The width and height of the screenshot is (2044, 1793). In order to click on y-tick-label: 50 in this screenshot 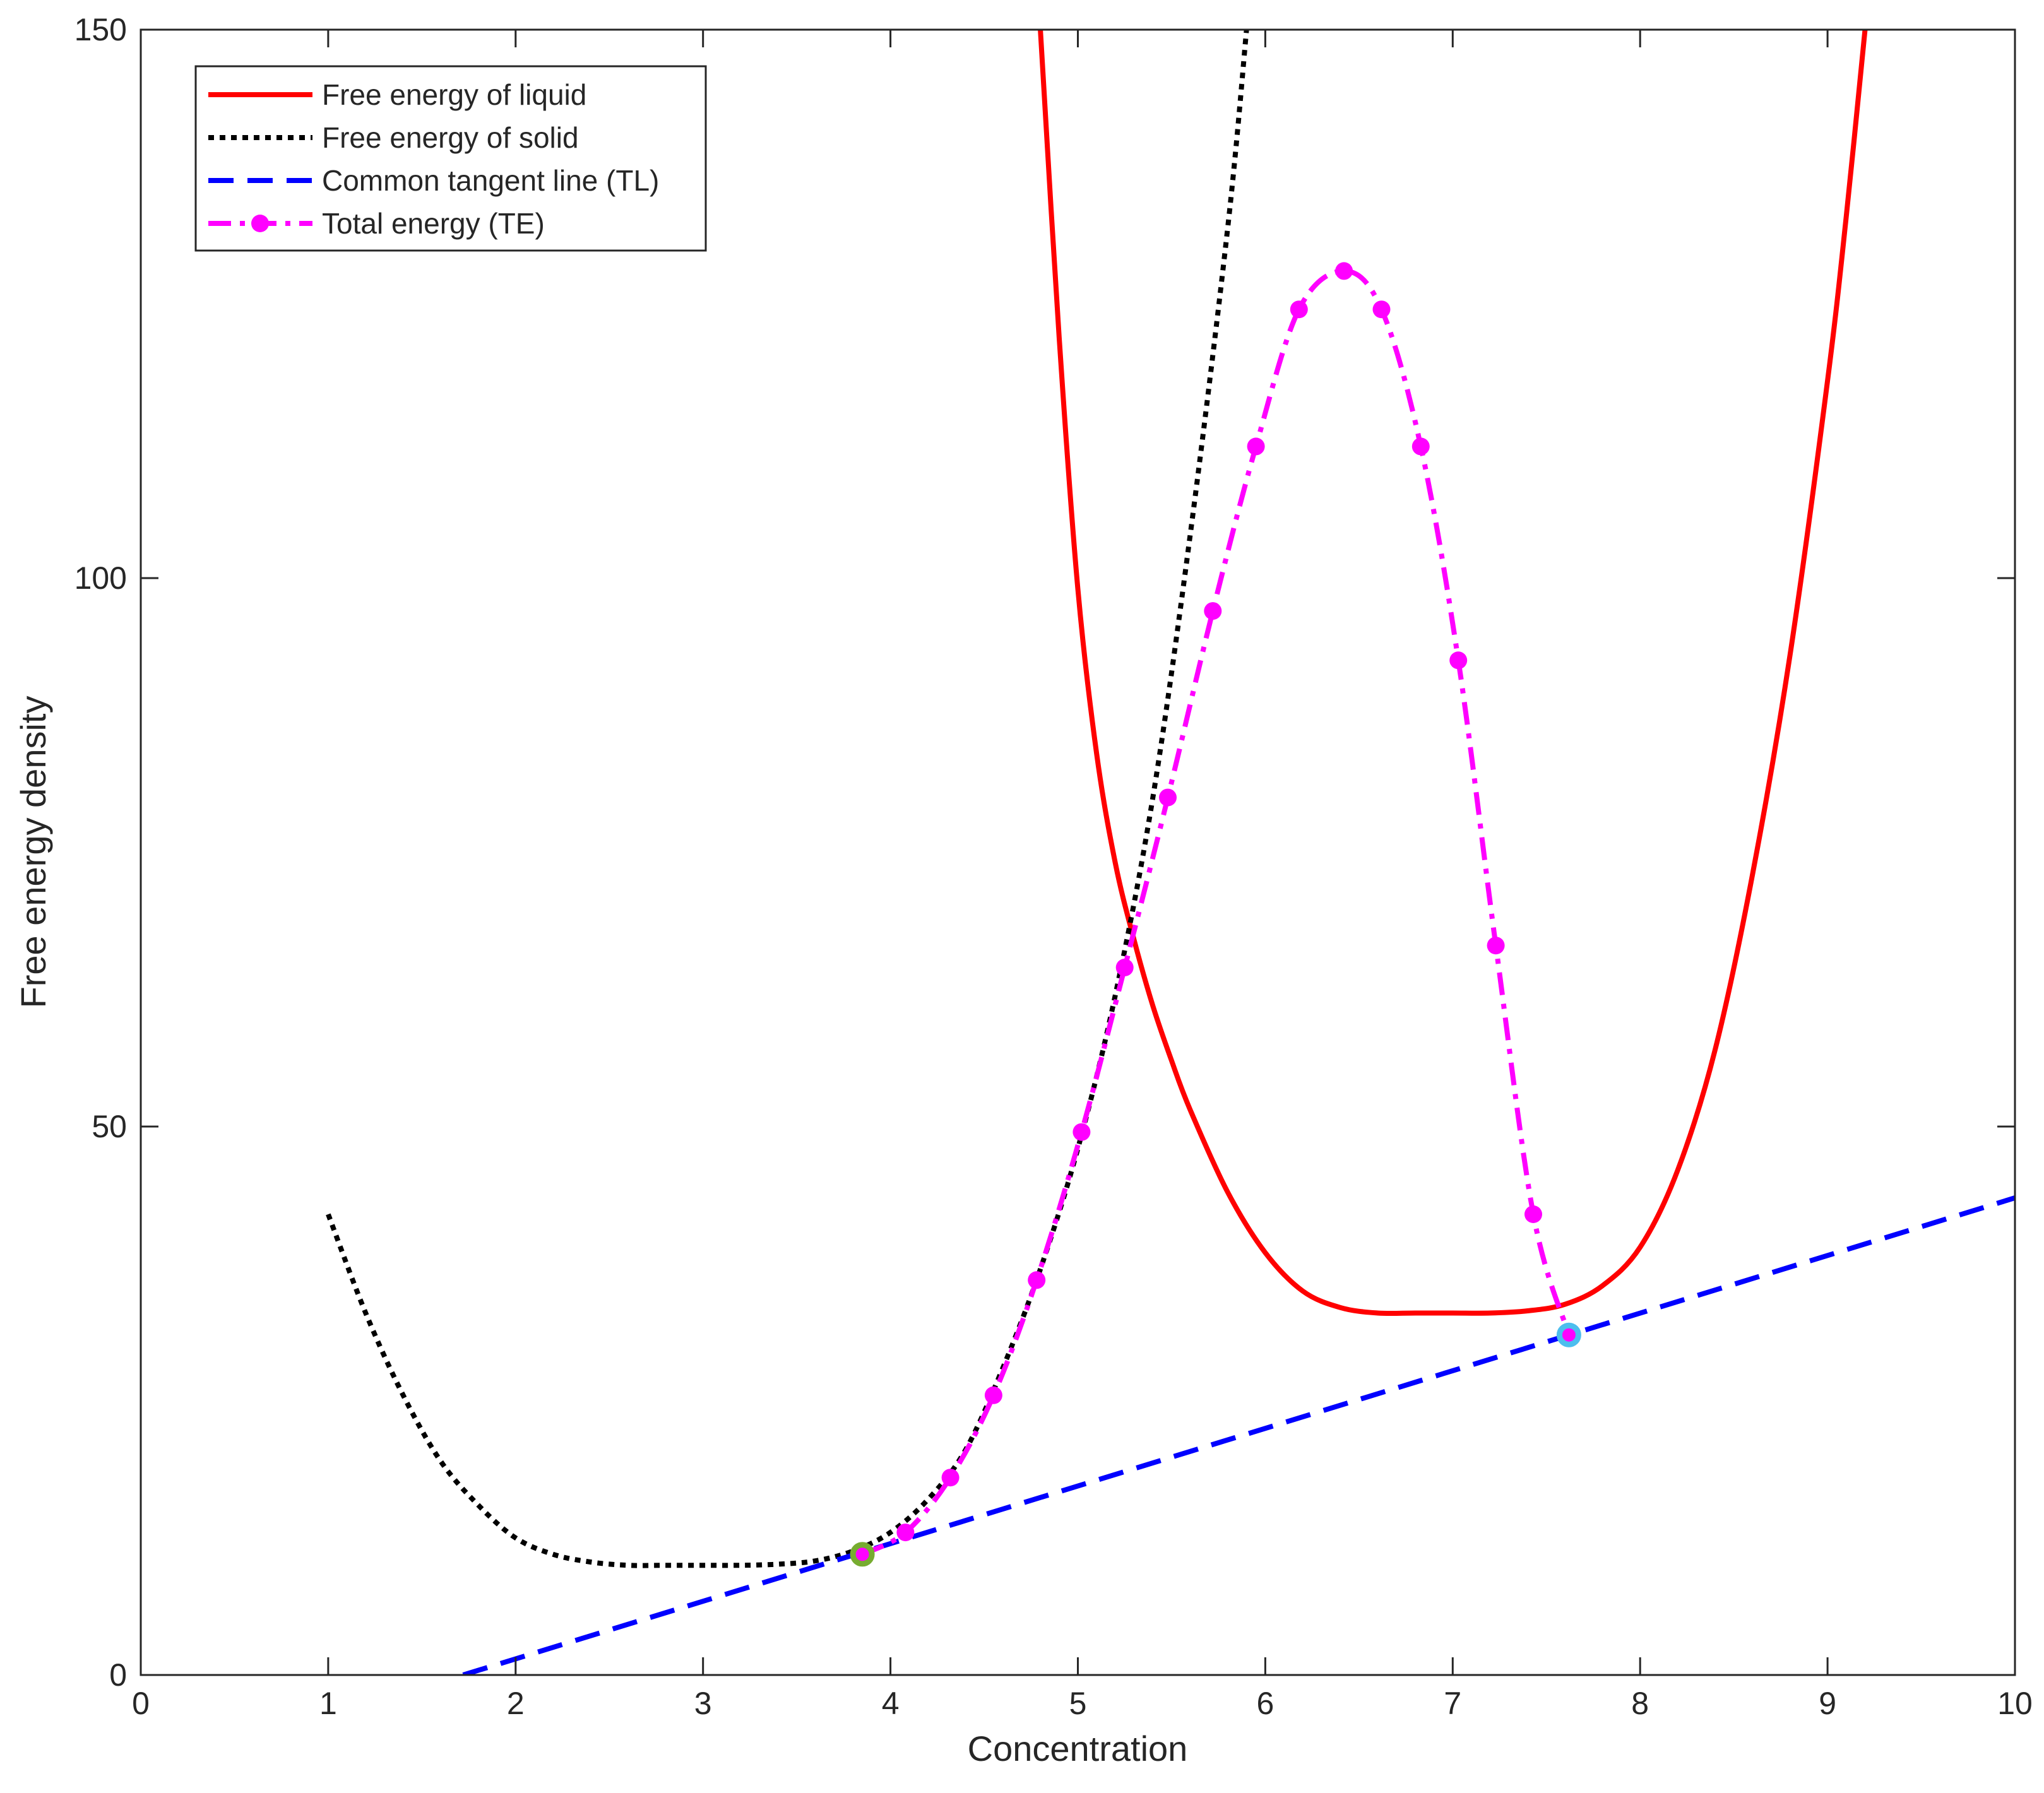, I will do `click(110, 1126)`.